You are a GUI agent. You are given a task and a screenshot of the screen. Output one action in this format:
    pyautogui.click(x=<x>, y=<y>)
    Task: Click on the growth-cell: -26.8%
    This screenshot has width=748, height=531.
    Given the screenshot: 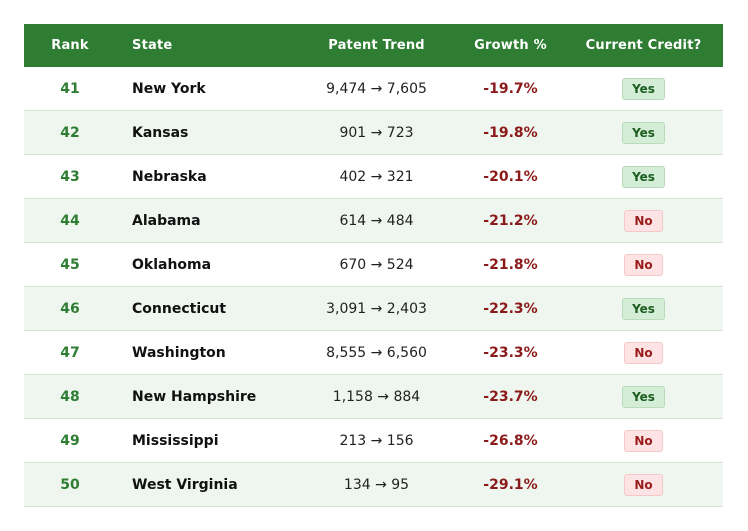 What is the action you would take?
    pyautogui.click(x=510, y=440)
    